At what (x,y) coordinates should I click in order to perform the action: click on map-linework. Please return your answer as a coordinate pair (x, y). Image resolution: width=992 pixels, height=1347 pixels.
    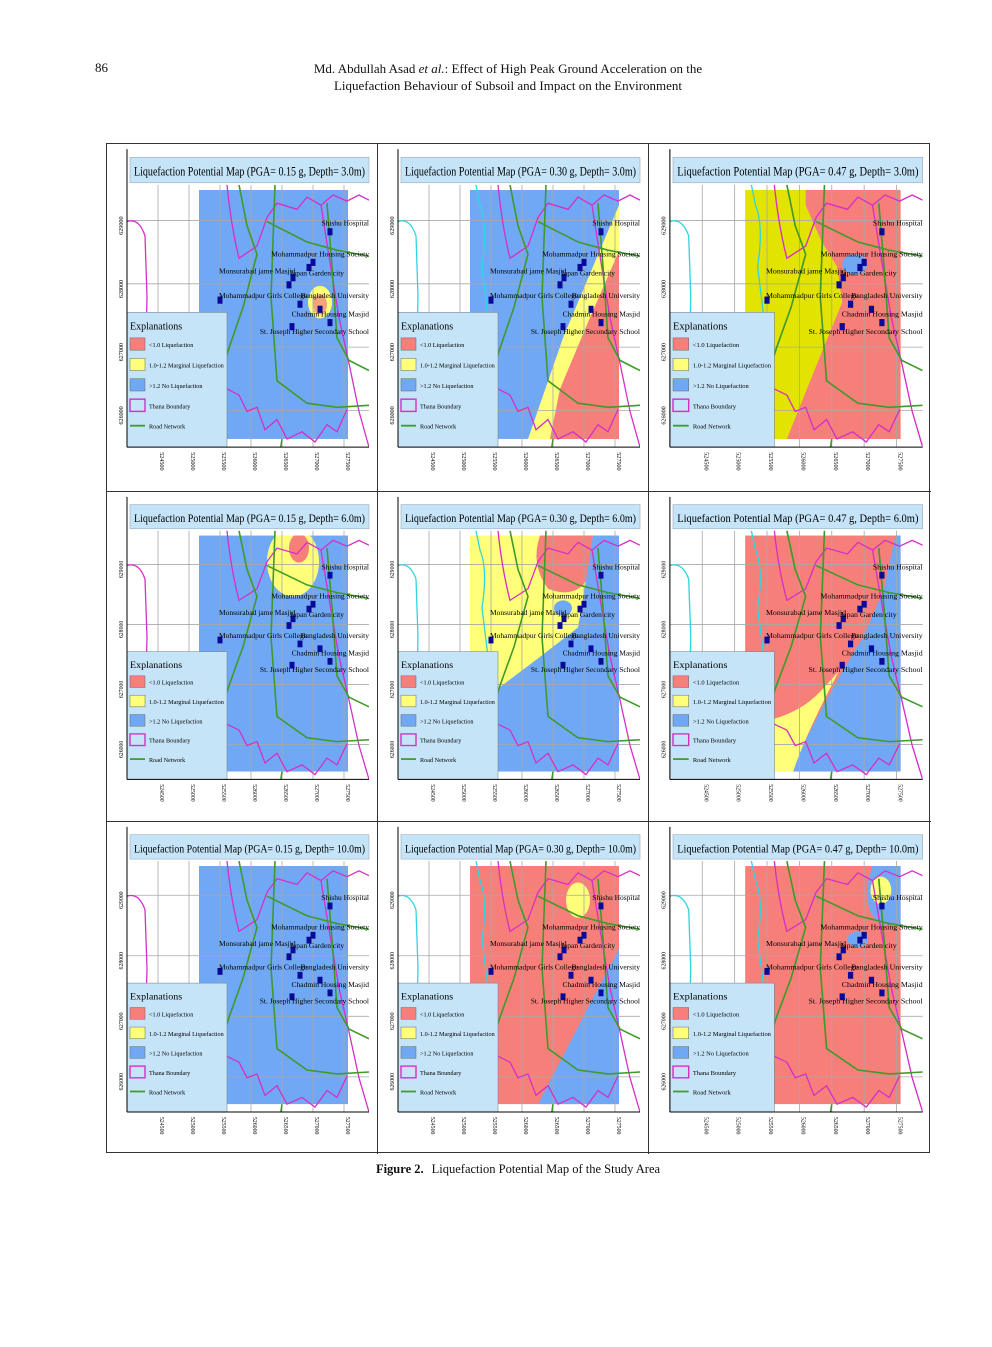
    Looking at the image, I should click on (248, 316).